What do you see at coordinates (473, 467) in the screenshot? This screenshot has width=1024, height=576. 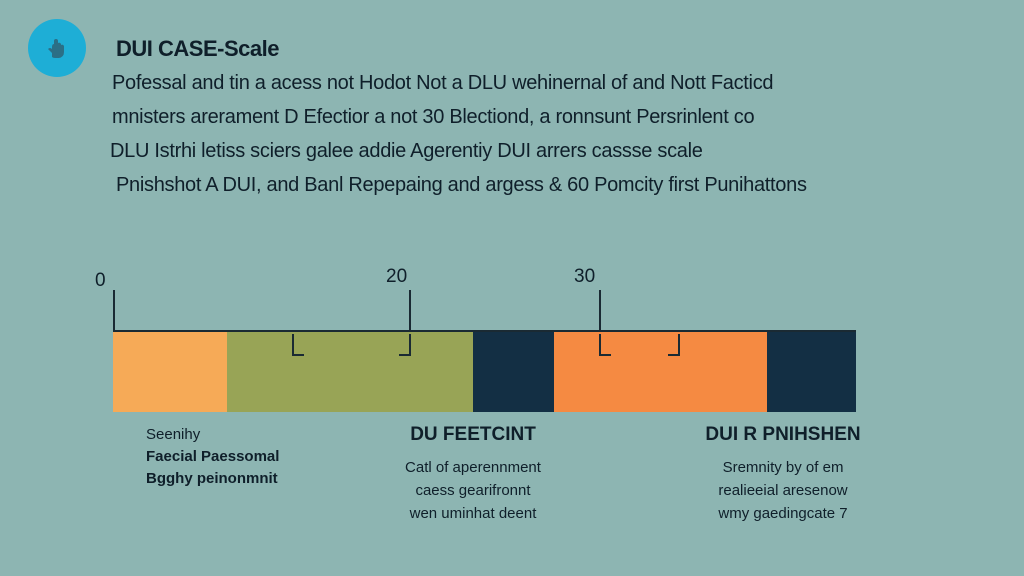 I see `caption-middle-line: Catl of aperennment` at bounding box center [473, 467].